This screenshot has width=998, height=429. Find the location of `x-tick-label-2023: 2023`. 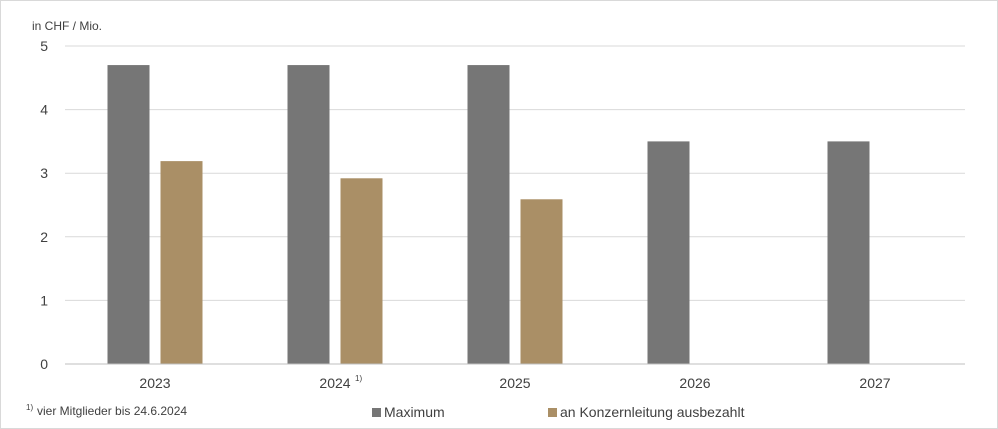

x-tick-label-2023: 2023 is located at coordinates (154, 383).